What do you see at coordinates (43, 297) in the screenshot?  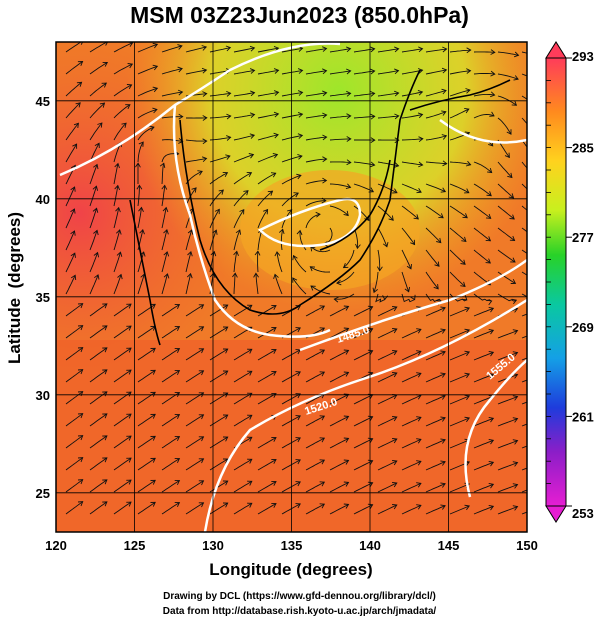 I see `y-axis: 25 30 35 40 45` at bounding box center [43, 297].